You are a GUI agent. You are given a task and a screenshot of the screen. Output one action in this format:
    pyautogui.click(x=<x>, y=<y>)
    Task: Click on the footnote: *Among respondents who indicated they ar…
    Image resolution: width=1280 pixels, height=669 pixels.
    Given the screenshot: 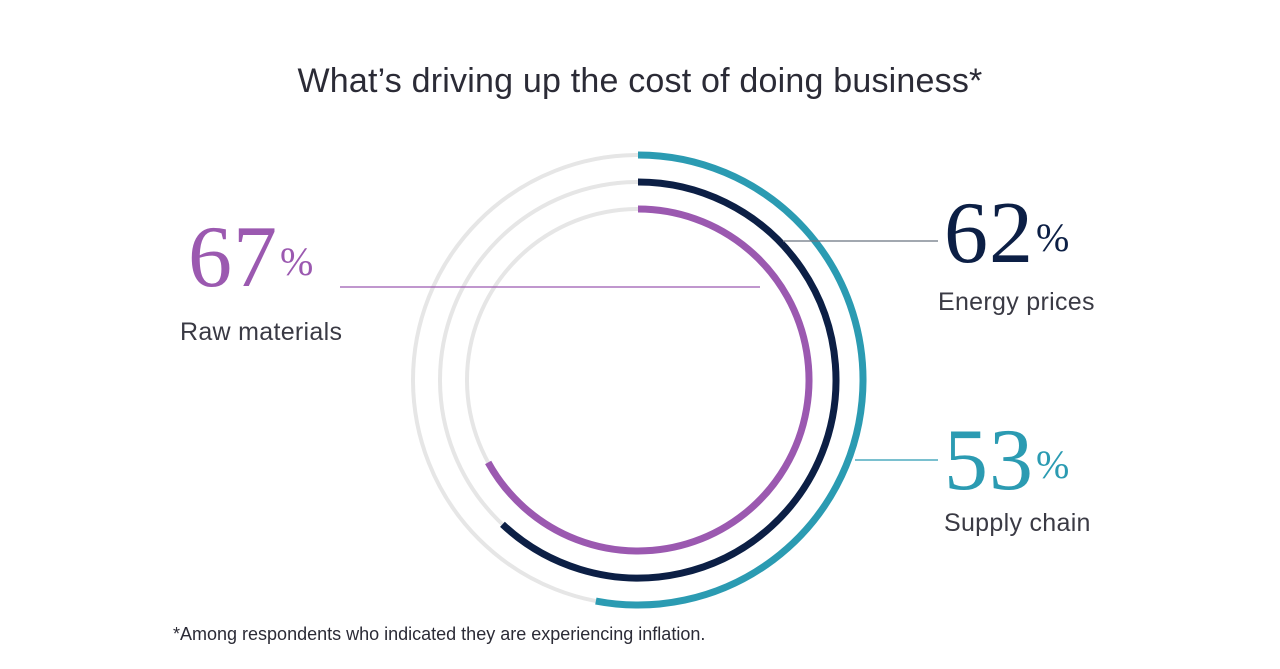 What is the action you would take?
    pyautogui.click(x=439, y=634)
    